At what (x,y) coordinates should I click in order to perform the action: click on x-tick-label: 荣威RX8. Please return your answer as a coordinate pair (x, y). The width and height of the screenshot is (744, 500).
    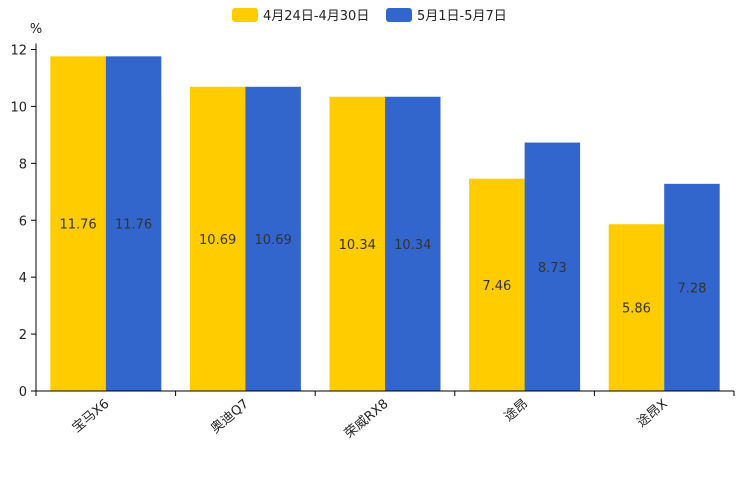
    Looking at the image, I should click on (367, 419).